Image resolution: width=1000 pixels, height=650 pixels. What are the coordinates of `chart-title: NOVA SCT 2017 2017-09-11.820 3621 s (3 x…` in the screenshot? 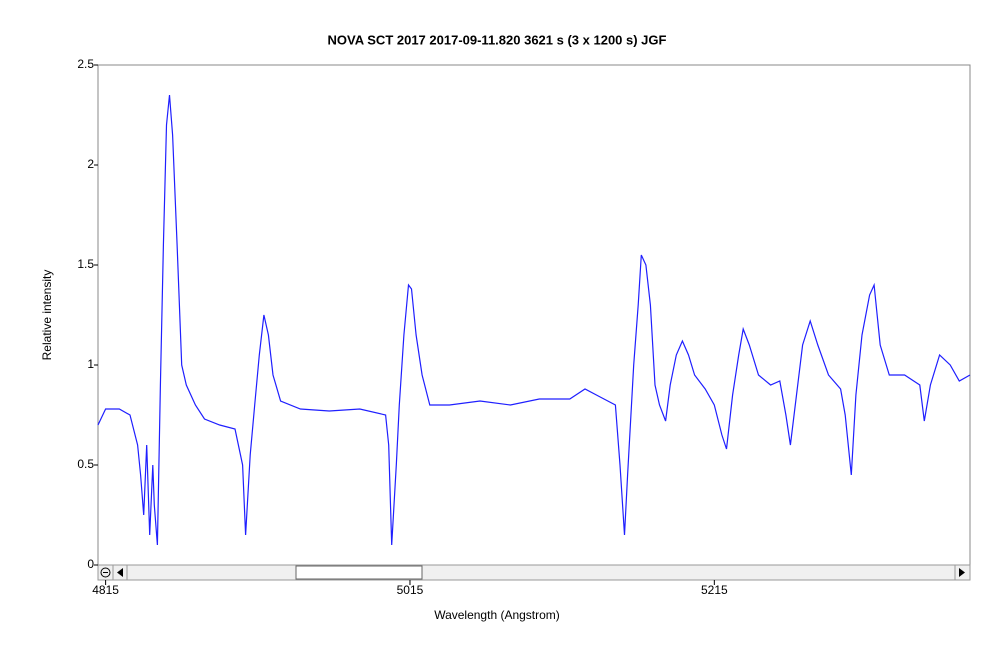 It's located at (497, 39).